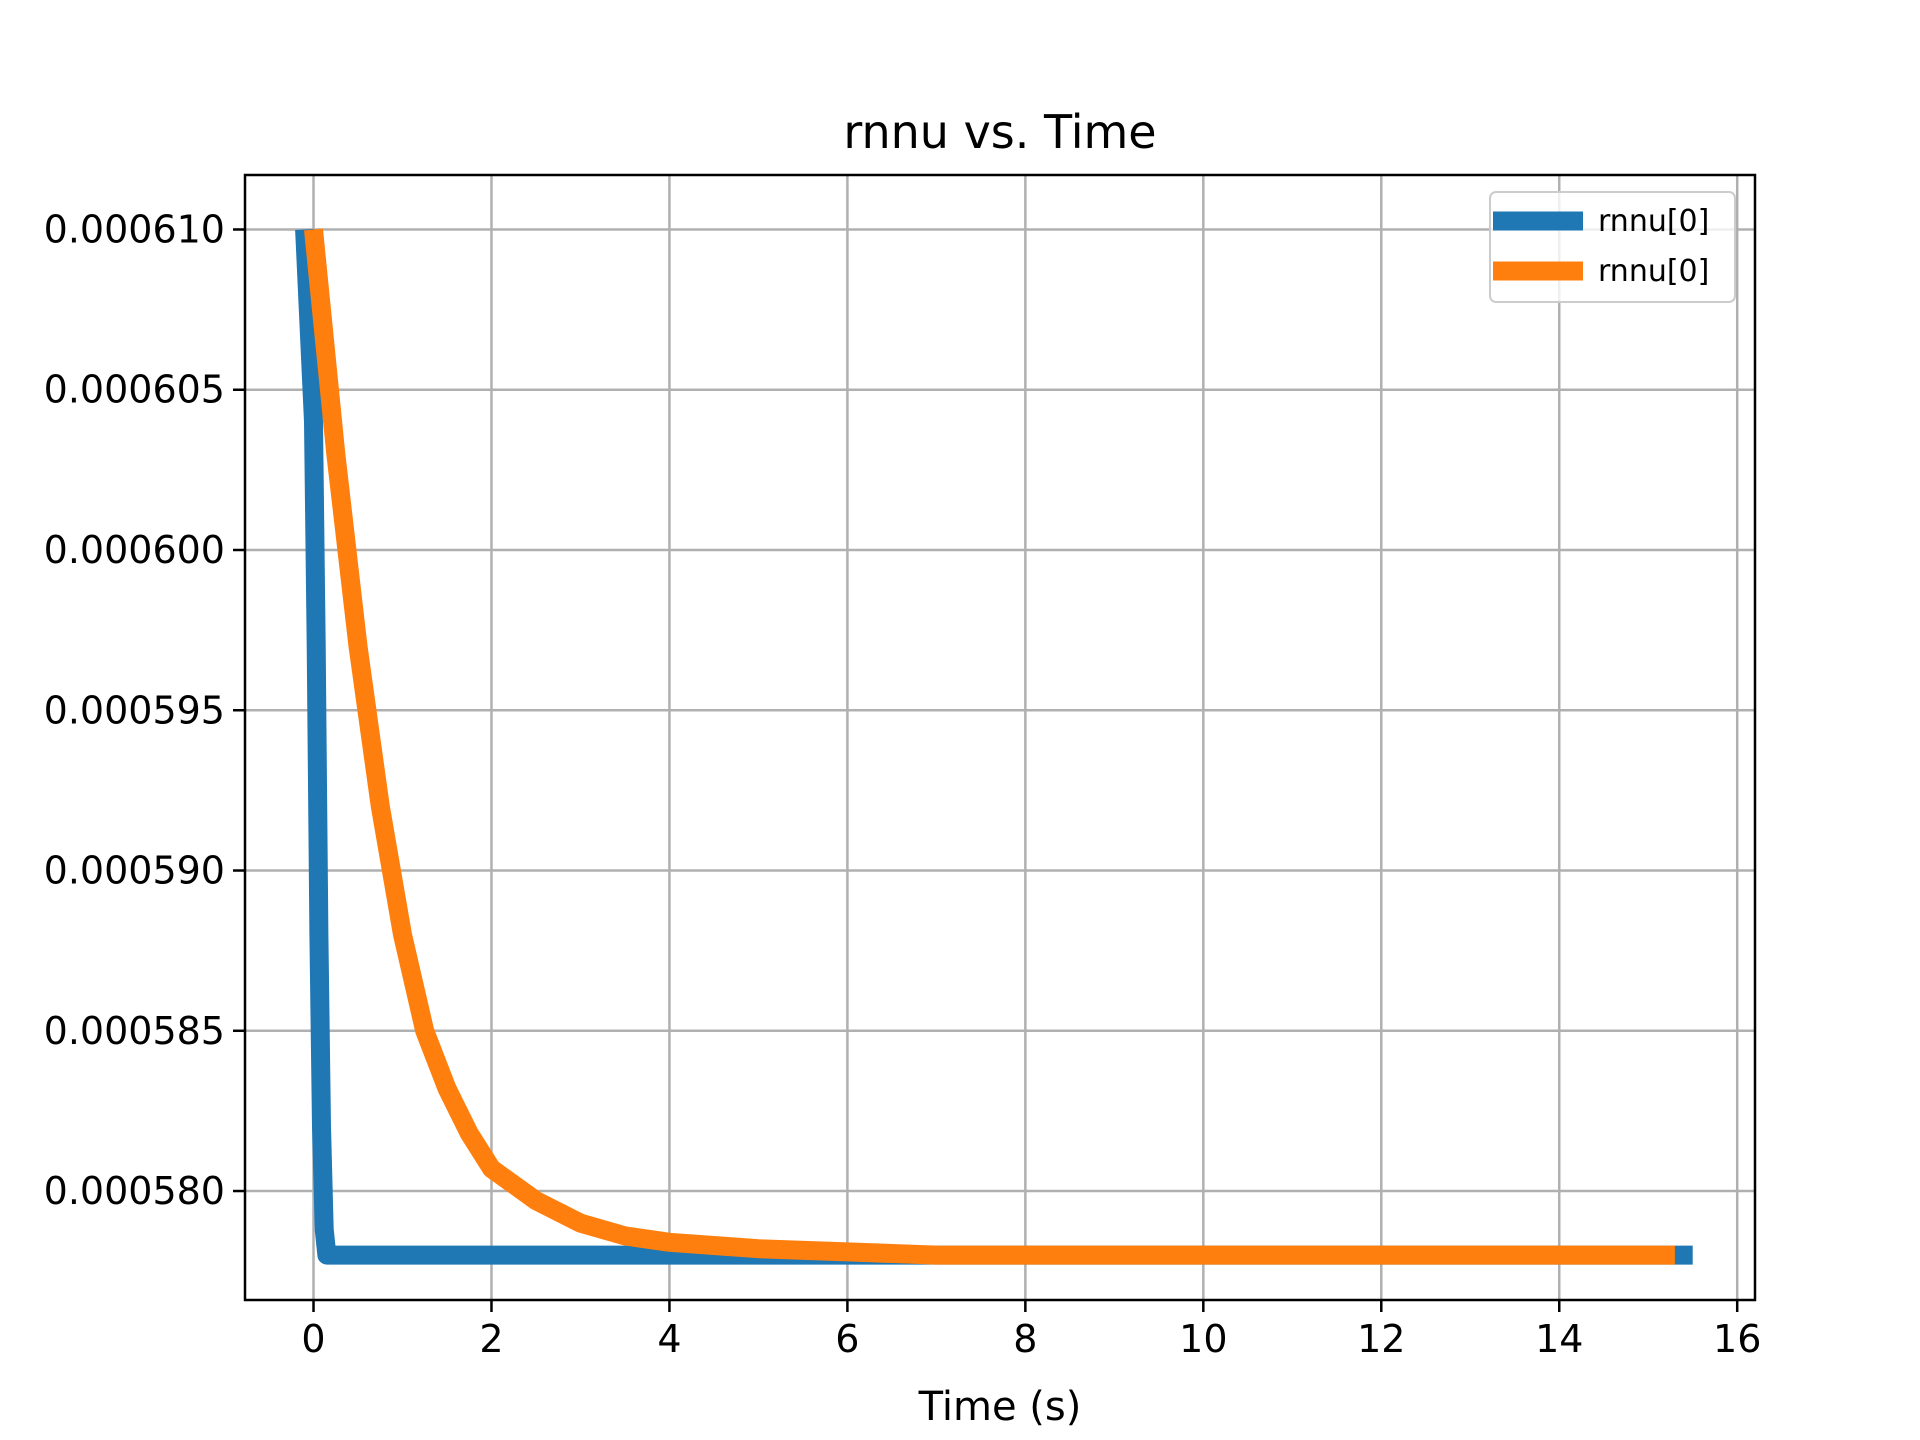 Image resolution: width=1920 pixels, height=1440 pixels. Describe the element at coordinates (1000, 1407) in the screenshot. I see `x-axis-label: Time (s)` at that location.